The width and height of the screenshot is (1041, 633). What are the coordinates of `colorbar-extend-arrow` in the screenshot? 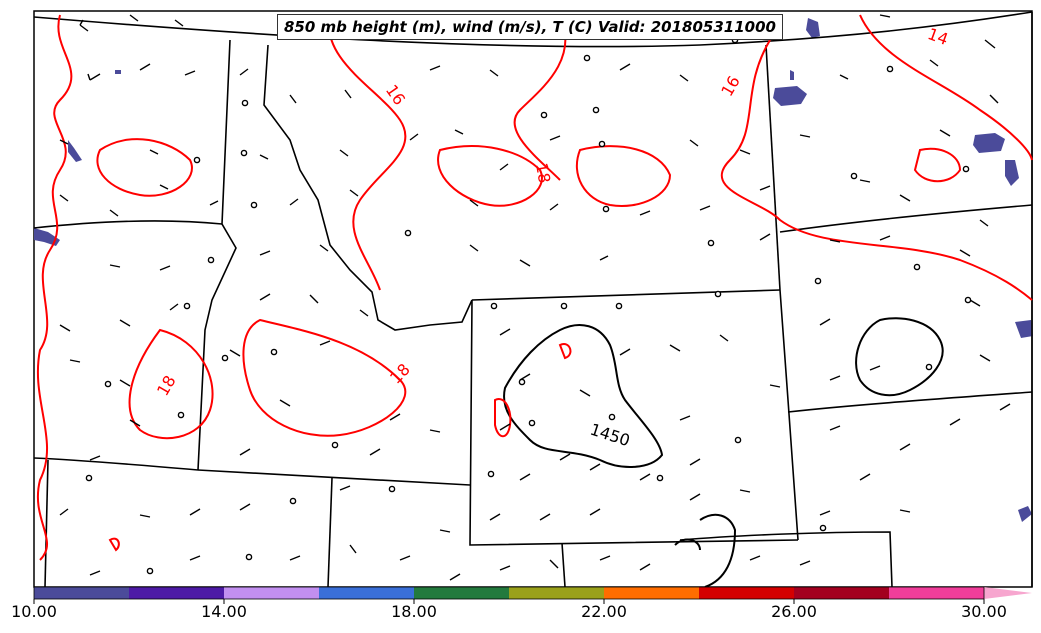 It's located at (1008, 593).